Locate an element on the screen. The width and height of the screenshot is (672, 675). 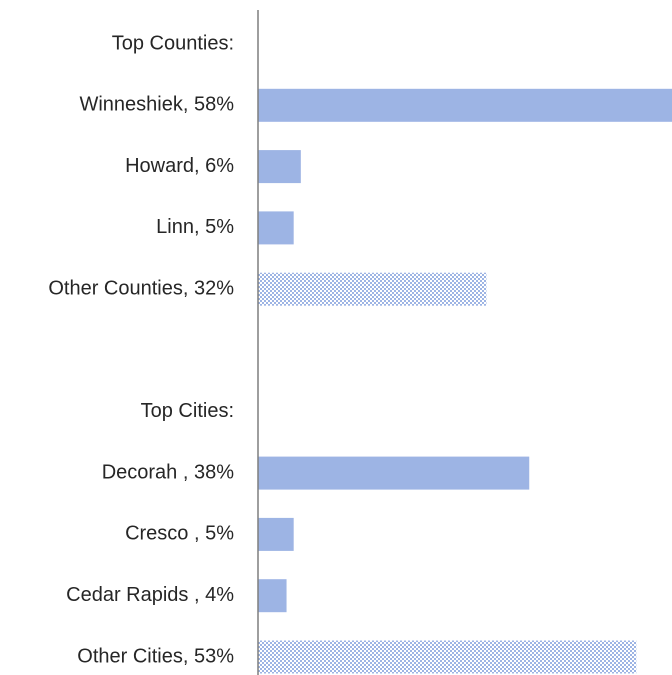
category-label: Decorah , 38% is located at coordinates (168, 472).